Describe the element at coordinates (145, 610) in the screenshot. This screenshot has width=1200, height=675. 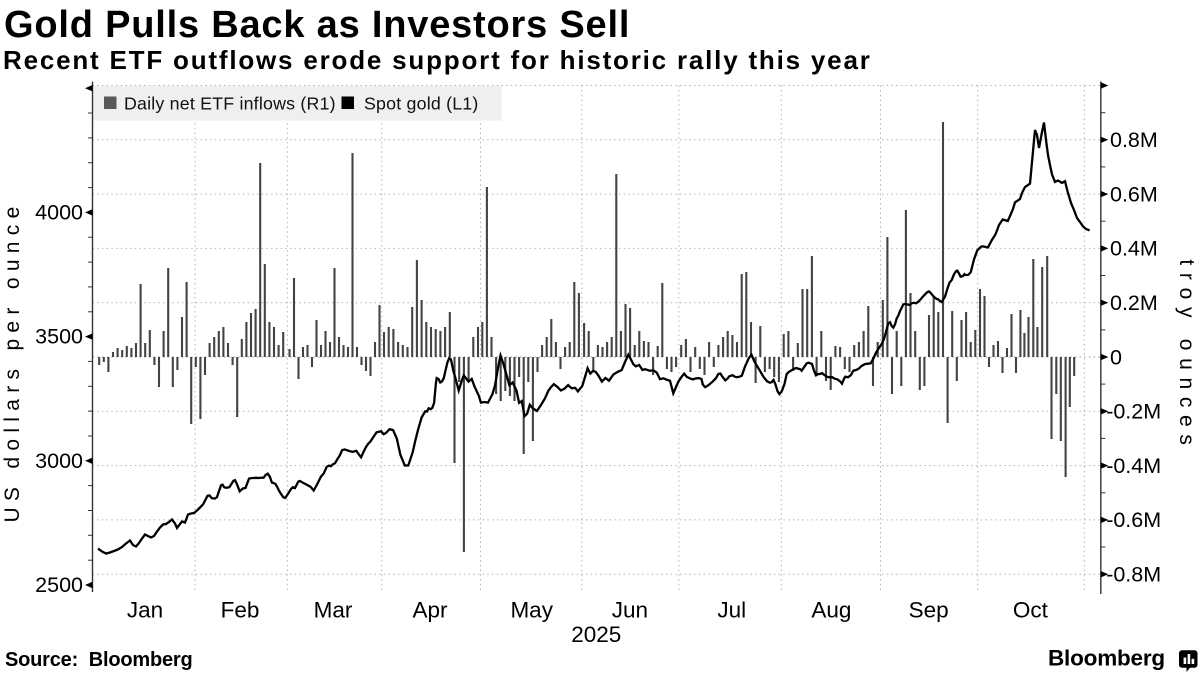
I see `svg-text: Jan` at that location.